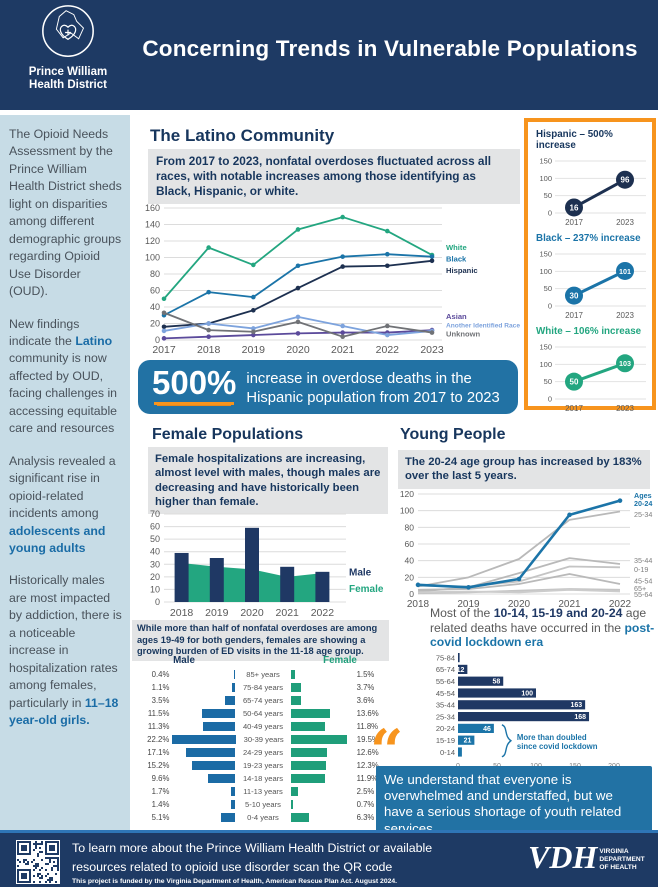 This screenshot has width=658, height=887. I want to click on org-name-line1: Prince William, so click(68, 72).